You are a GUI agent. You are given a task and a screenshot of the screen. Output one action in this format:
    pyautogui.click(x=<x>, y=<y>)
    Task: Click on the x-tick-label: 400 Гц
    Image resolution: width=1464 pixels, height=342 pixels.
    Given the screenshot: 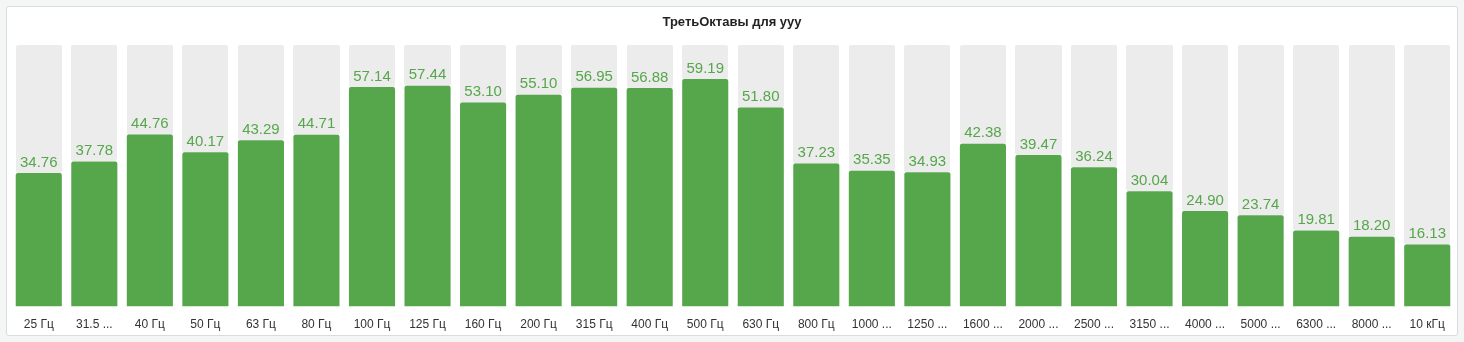 What is the action you would take?
    pyautogui.click(x=650, y=324)
    